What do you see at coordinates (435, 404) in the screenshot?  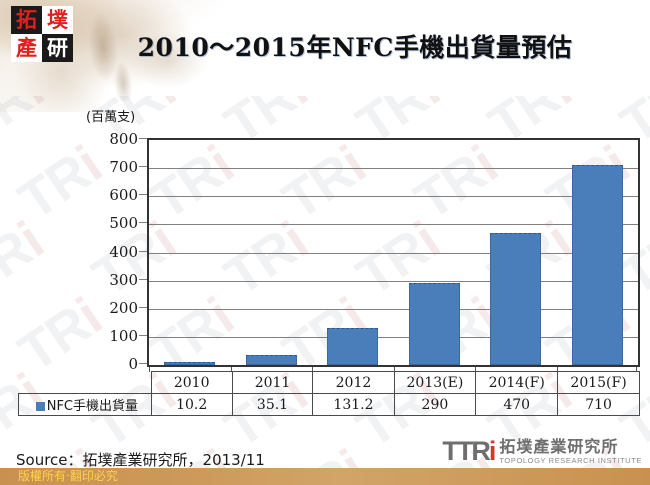 I see `table-value-cell-2013(E): 290` at bounding box center [435, 404].